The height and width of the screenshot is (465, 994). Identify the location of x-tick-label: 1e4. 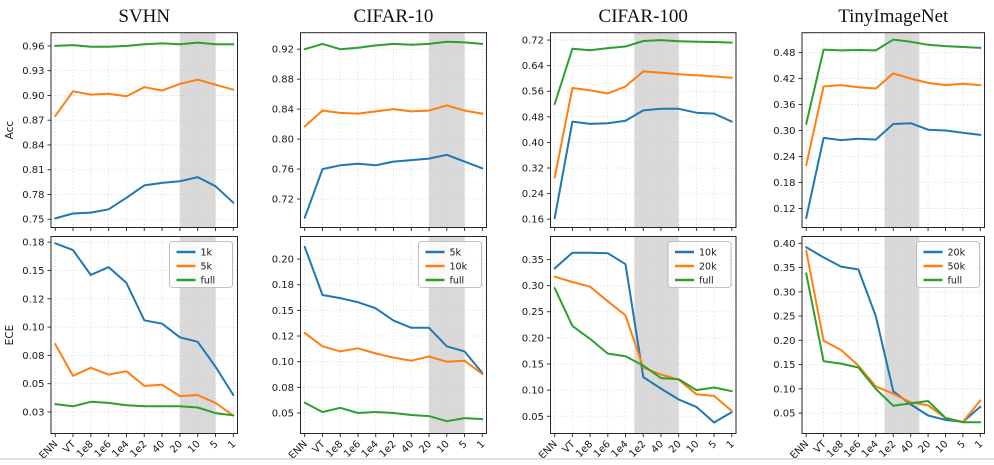
(870, 449).